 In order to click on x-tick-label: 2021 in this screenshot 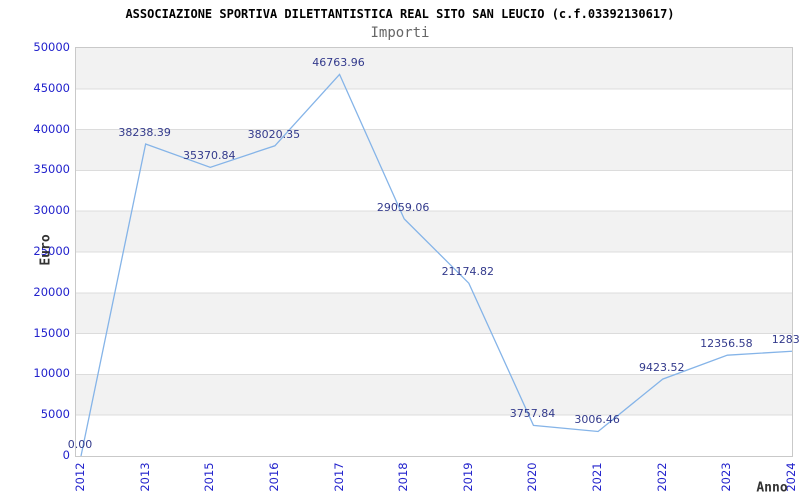, I will do `click(597, 477)`.